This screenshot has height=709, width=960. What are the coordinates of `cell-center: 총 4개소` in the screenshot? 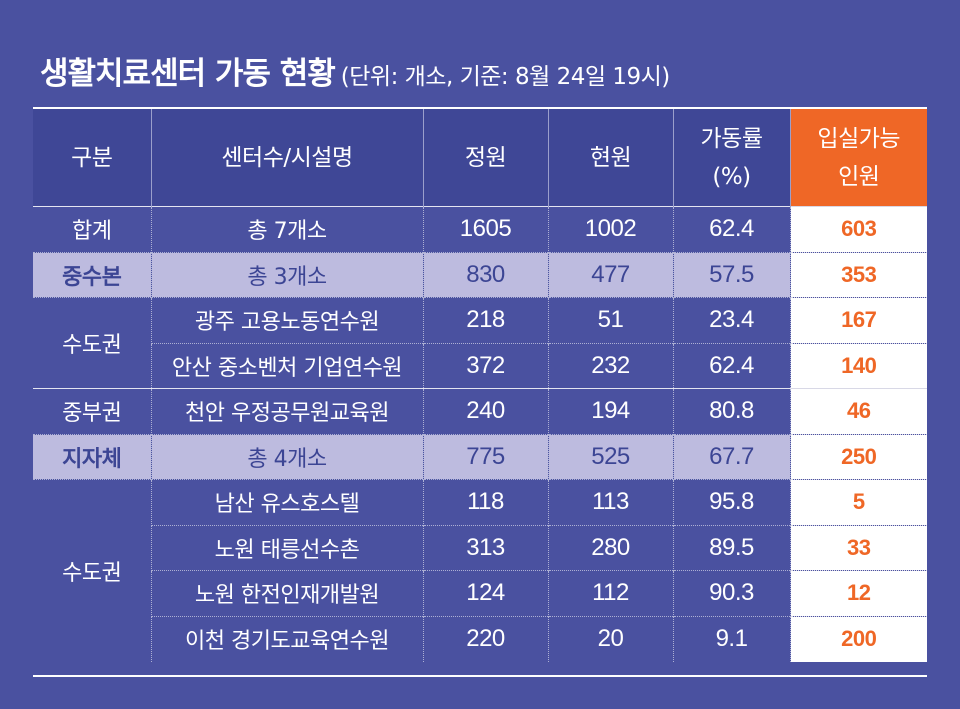 It's located at (286, 456).